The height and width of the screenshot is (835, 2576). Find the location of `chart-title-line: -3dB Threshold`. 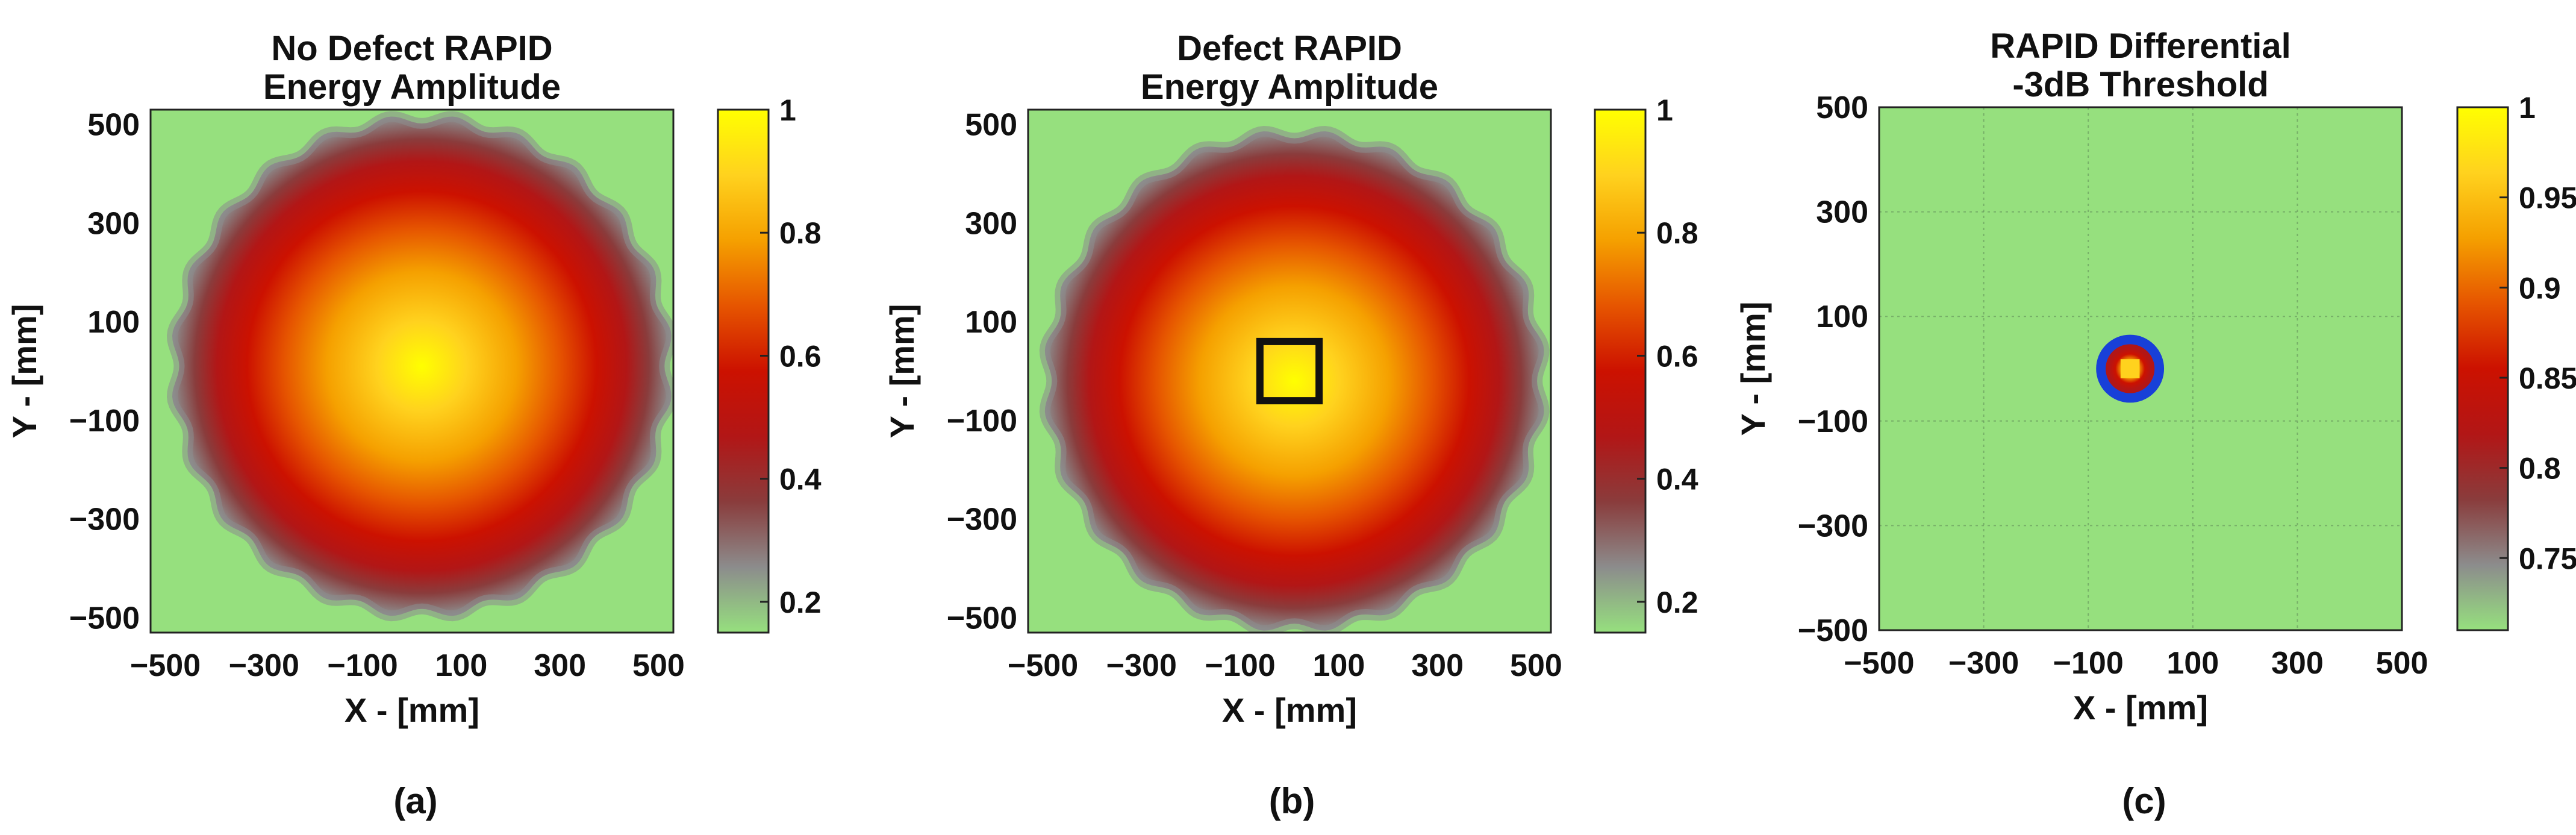

chart-title-line: -3dB Threshold is located at coordinates (2140, 84).